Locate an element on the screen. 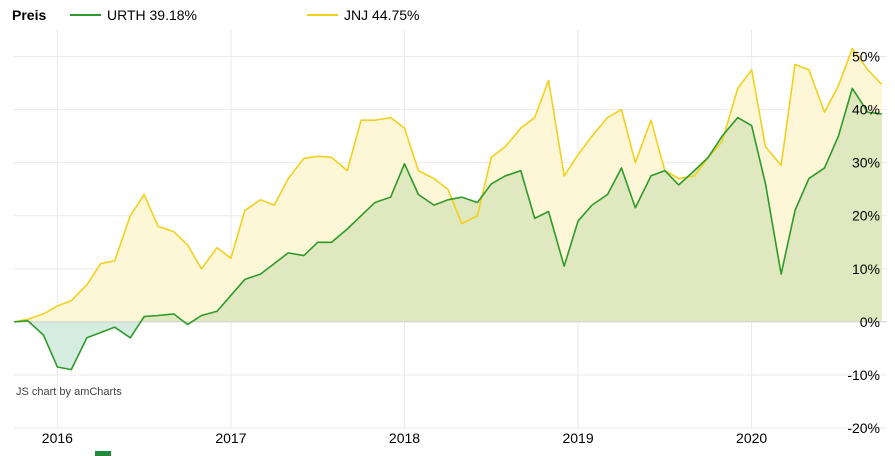 This screenshot has width=895, height=456. y-tick-label: -10% is located at coordinates (863, 375).